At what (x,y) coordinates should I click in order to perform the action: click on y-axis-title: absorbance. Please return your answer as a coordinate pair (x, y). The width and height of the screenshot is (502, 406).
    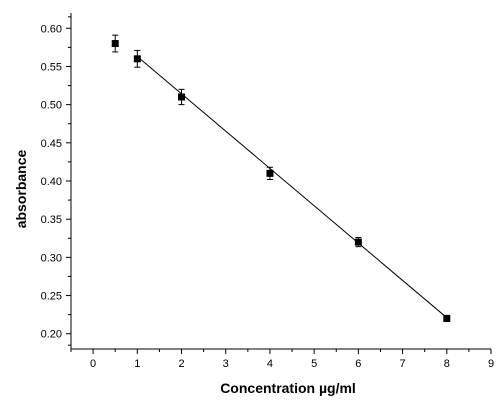
    Looking at the image, I should click on (21, 188).